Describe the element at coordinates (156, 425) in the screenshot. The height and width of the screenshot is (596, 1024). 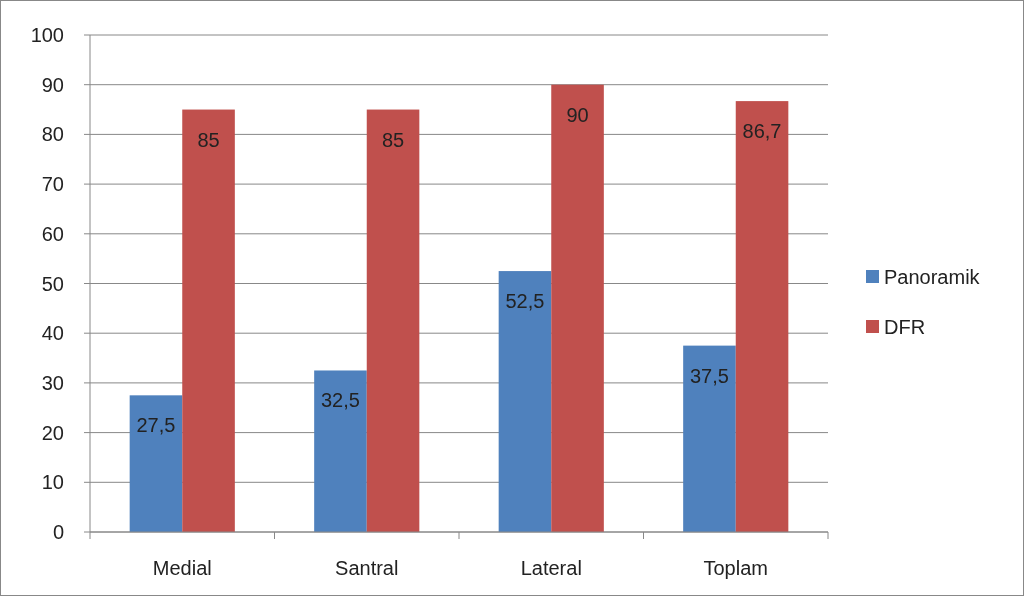
I see `data-label: 27,5` at that location.